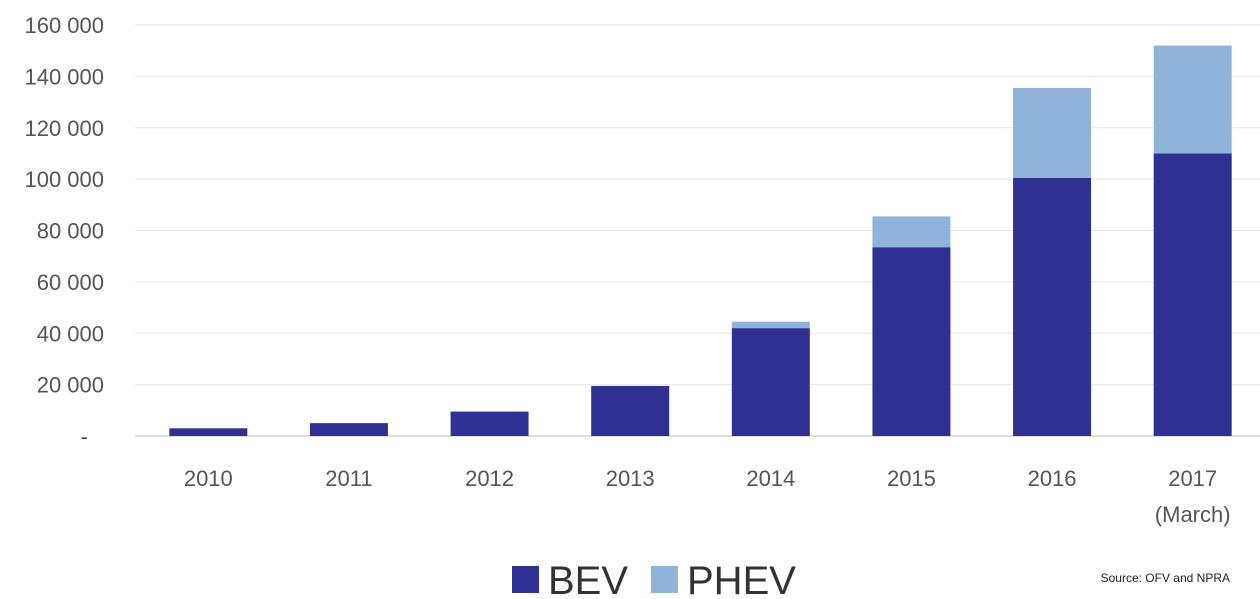  Describe the element at coordinates (911, 341) in the screenshot. I see `bar-bev-2015` at that location.